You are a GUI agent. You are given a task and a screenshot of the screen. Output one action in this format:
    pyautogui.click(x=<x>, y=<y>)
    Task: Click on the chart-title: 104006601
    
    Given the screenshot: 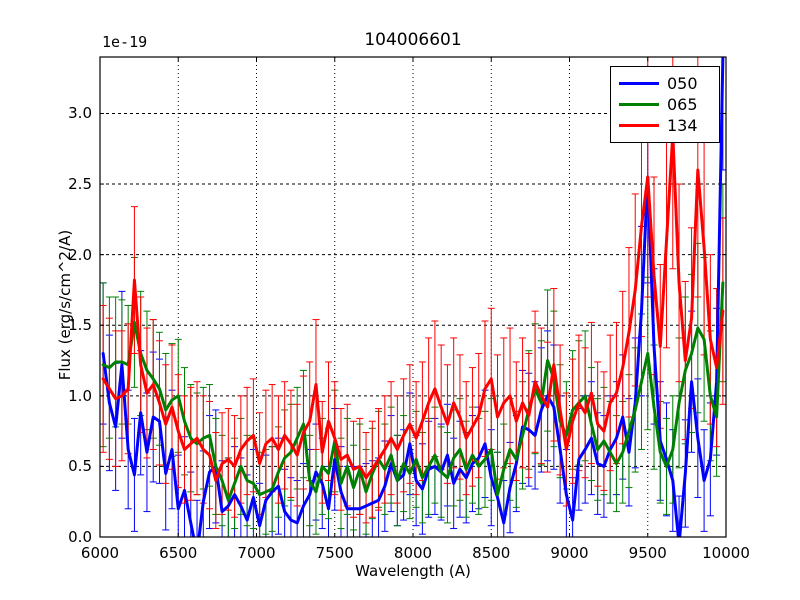 What is the action you would take?
    pyautogui.click(x=413, y=40)
    